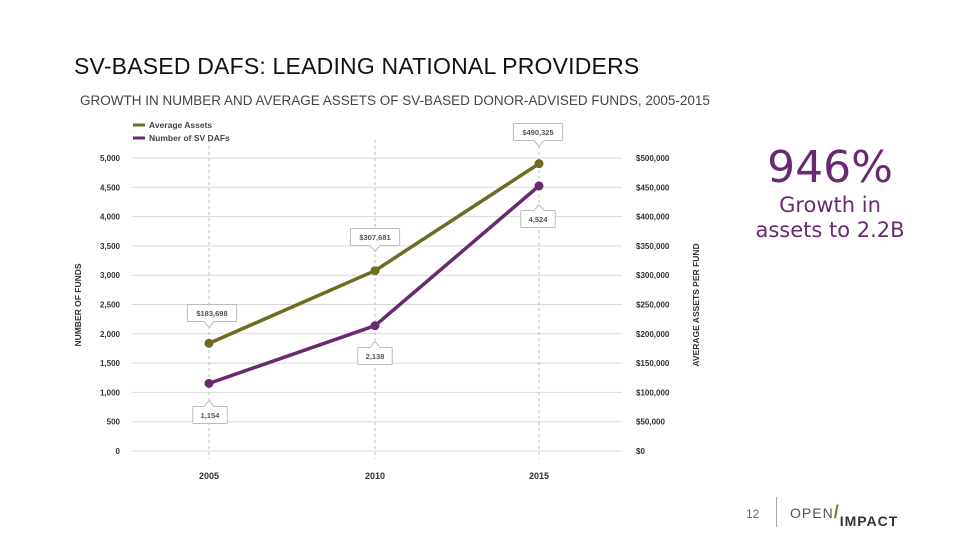  What do you see at coordinates (812, 513) in the screenshot?
I see `logo-open-text: OPEN` at bounding box center [812, 513].